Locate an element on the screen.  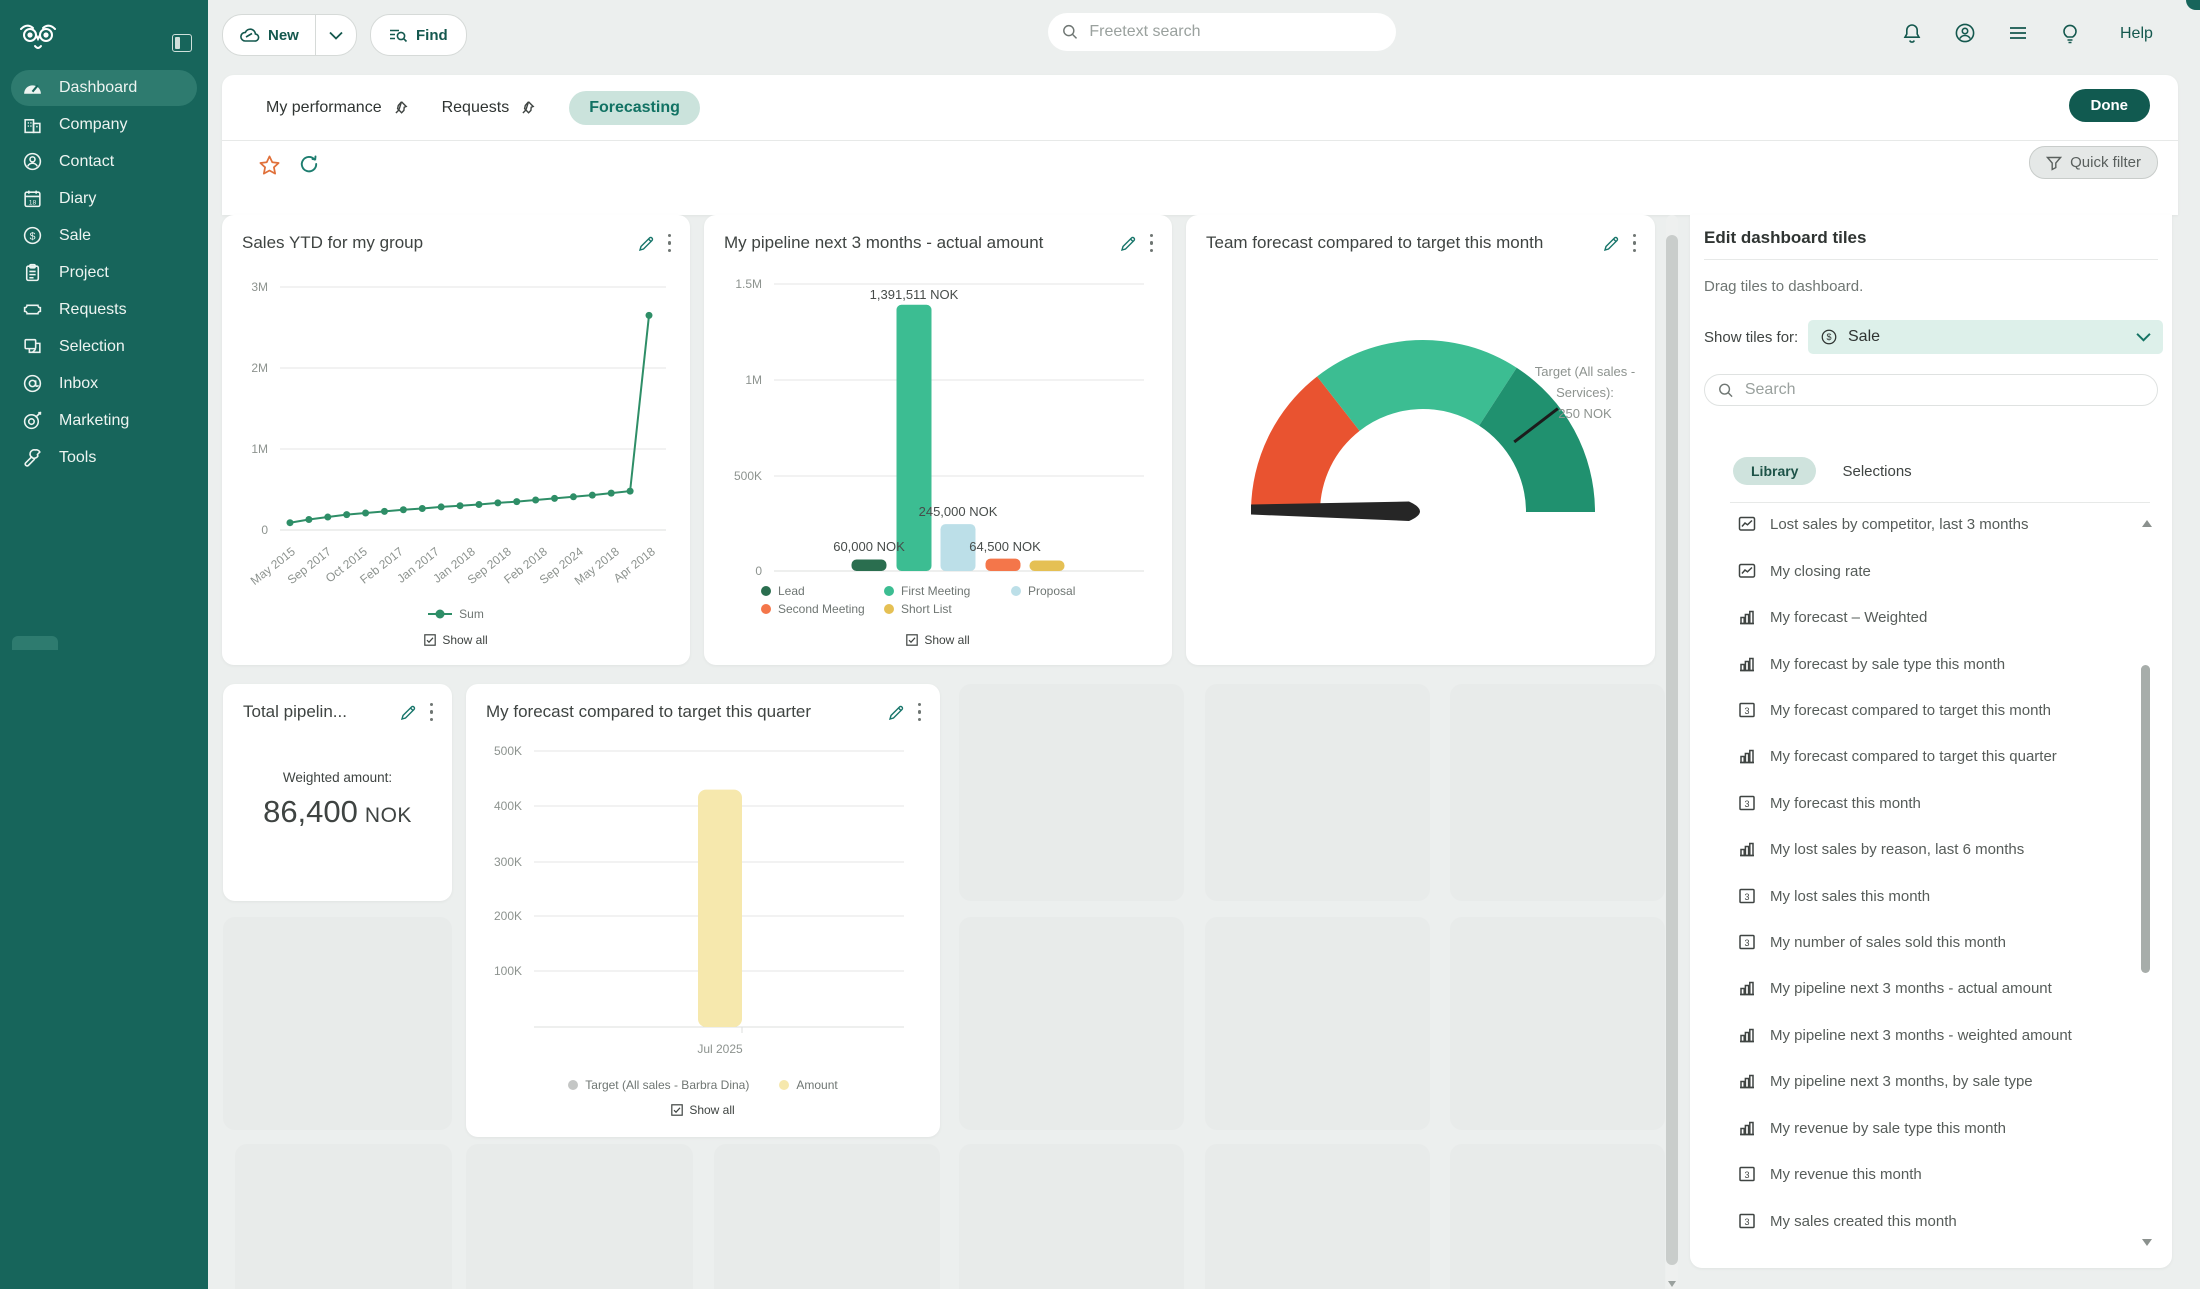
show-all-label: Show all is located at coordinates (947, 640).